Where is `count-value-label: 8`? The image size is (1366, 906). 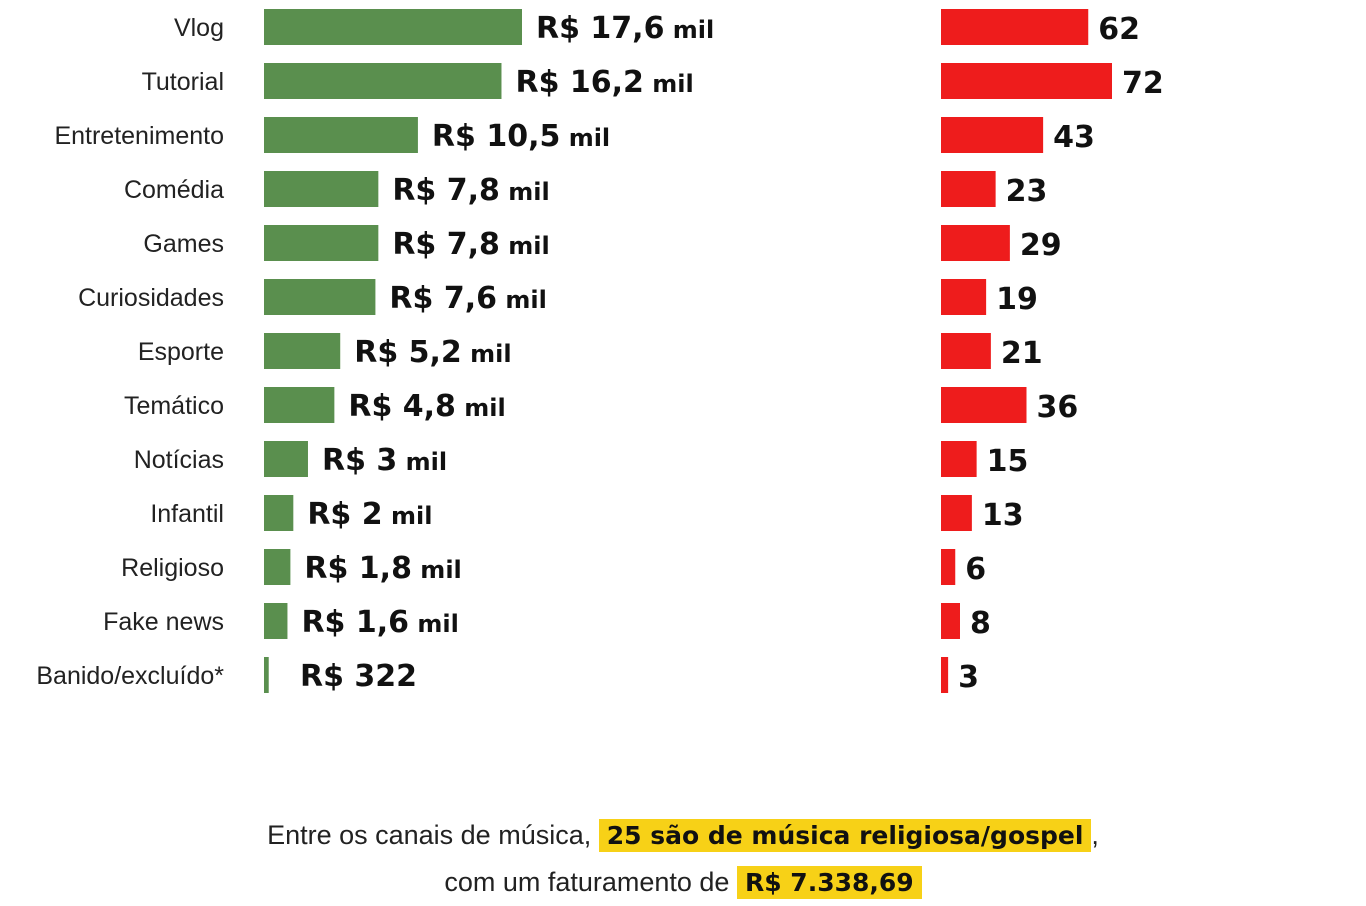 count-value-label: 8 is located at coordinates (980, 623).